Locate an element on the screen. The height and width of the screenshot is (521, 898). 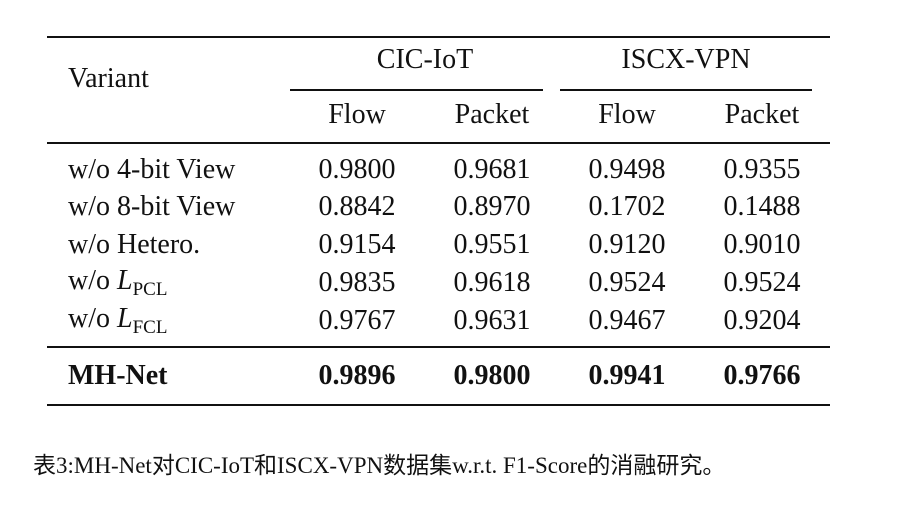
cell-value-best: 0.9941 is located at coordinates (627, 375).